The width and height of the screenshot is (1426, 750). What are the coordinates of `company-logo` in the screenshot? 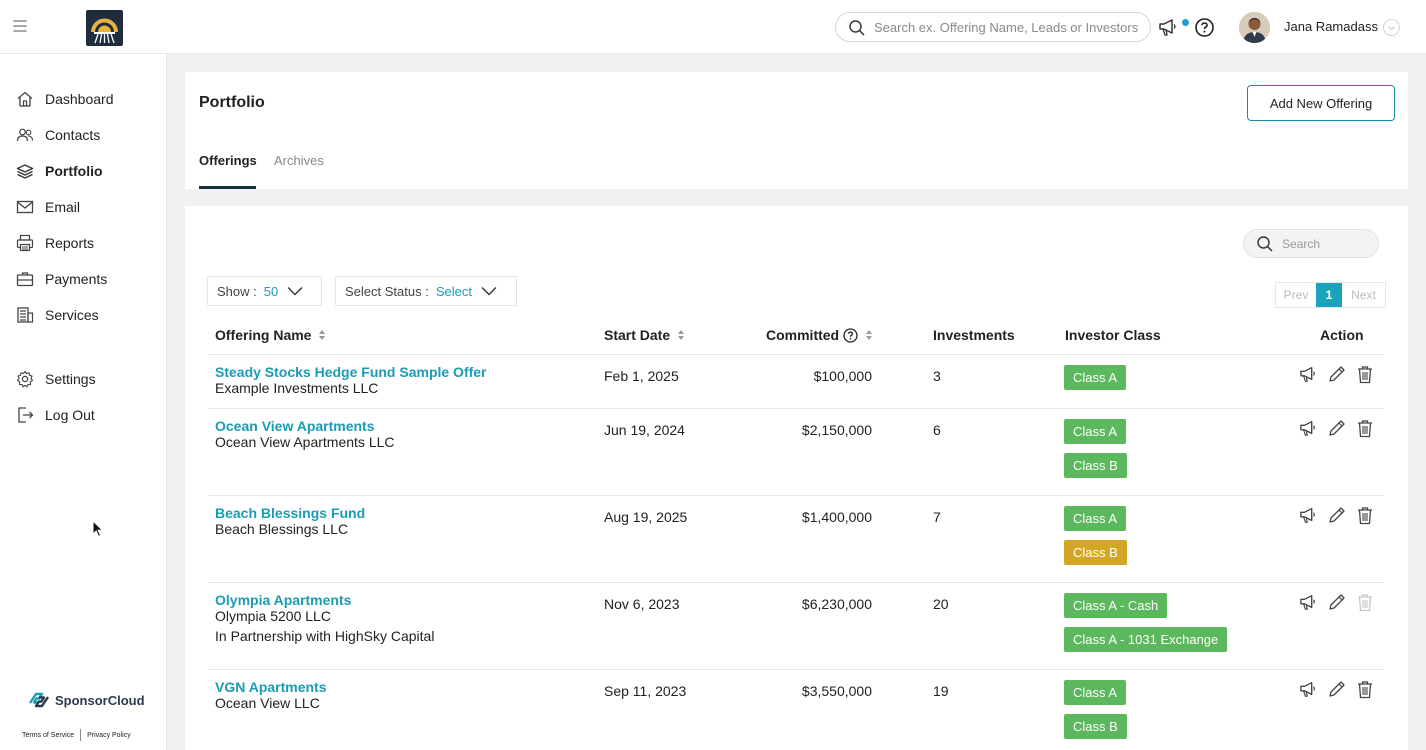 It's located at (104, 28).